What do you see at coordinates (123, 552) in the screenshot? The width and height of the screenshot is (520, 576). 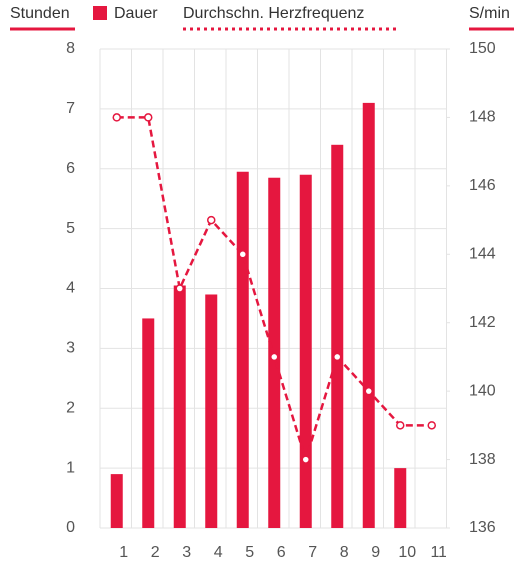 I see `x-tick-label: 1` at bounding box center [123, 552].